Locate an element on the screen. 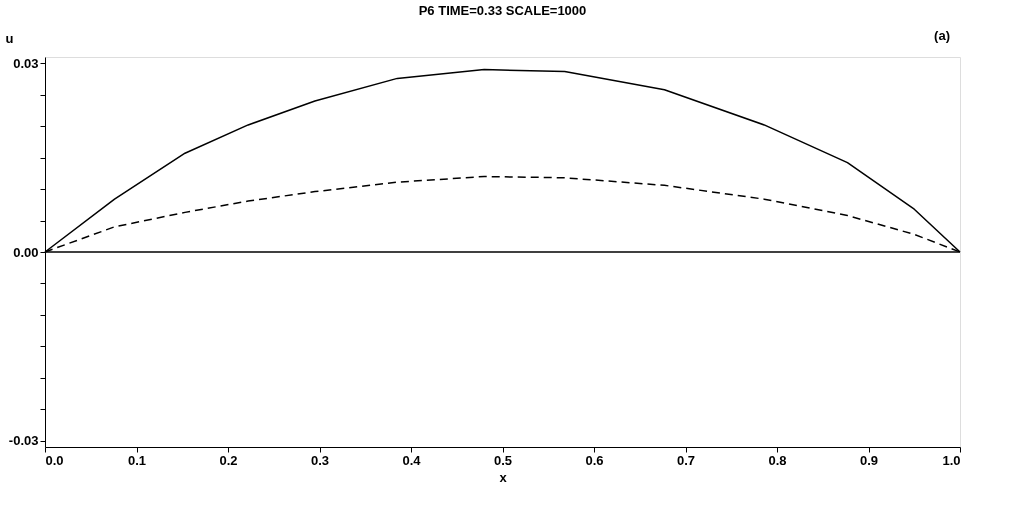 This screenshot has width=1017, height=530. x-tick-label: 0.6 is located at coordinates (594, 460).